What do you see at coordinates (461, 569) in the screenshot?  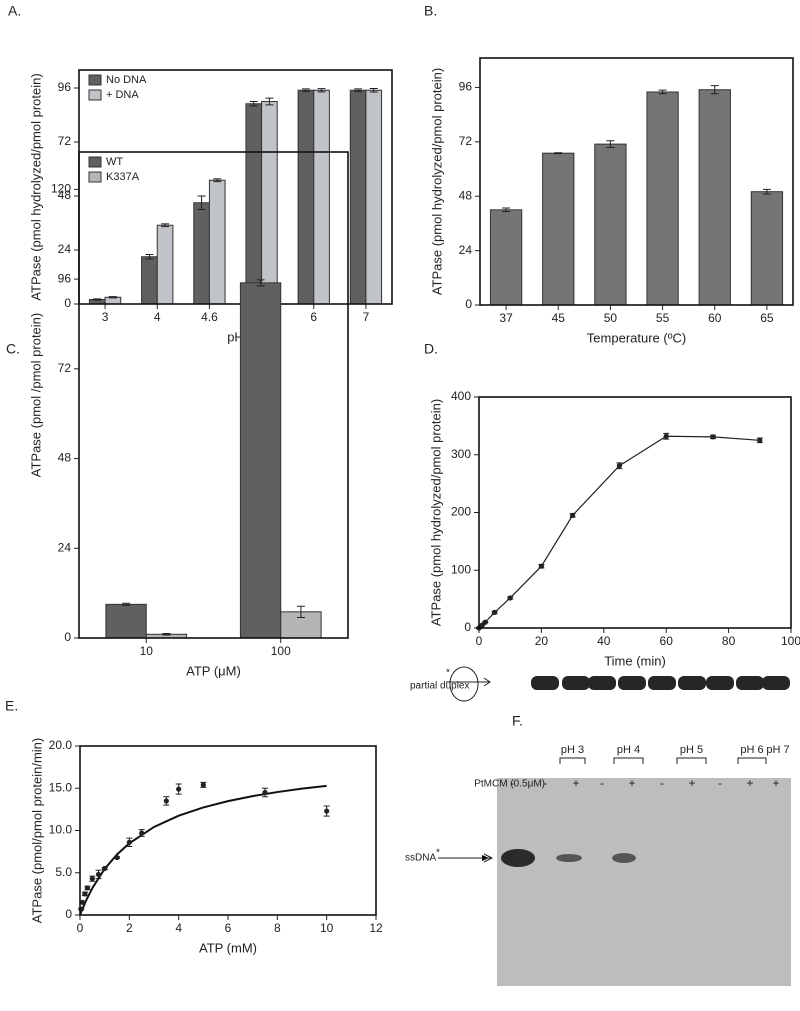 I see `y-tick-label: 100` at bounding box center [461, 569].